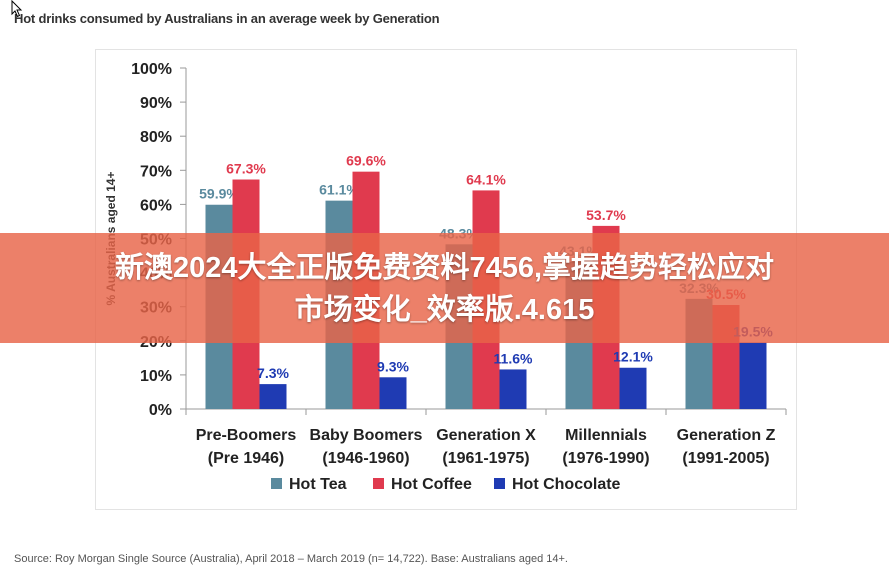  Describe the element at coordinates (444, 268) in the screenshot. I see `banner-line-1: 新澳2024大全正版免费资料7456,掌握趋势轻松应对` at that location.